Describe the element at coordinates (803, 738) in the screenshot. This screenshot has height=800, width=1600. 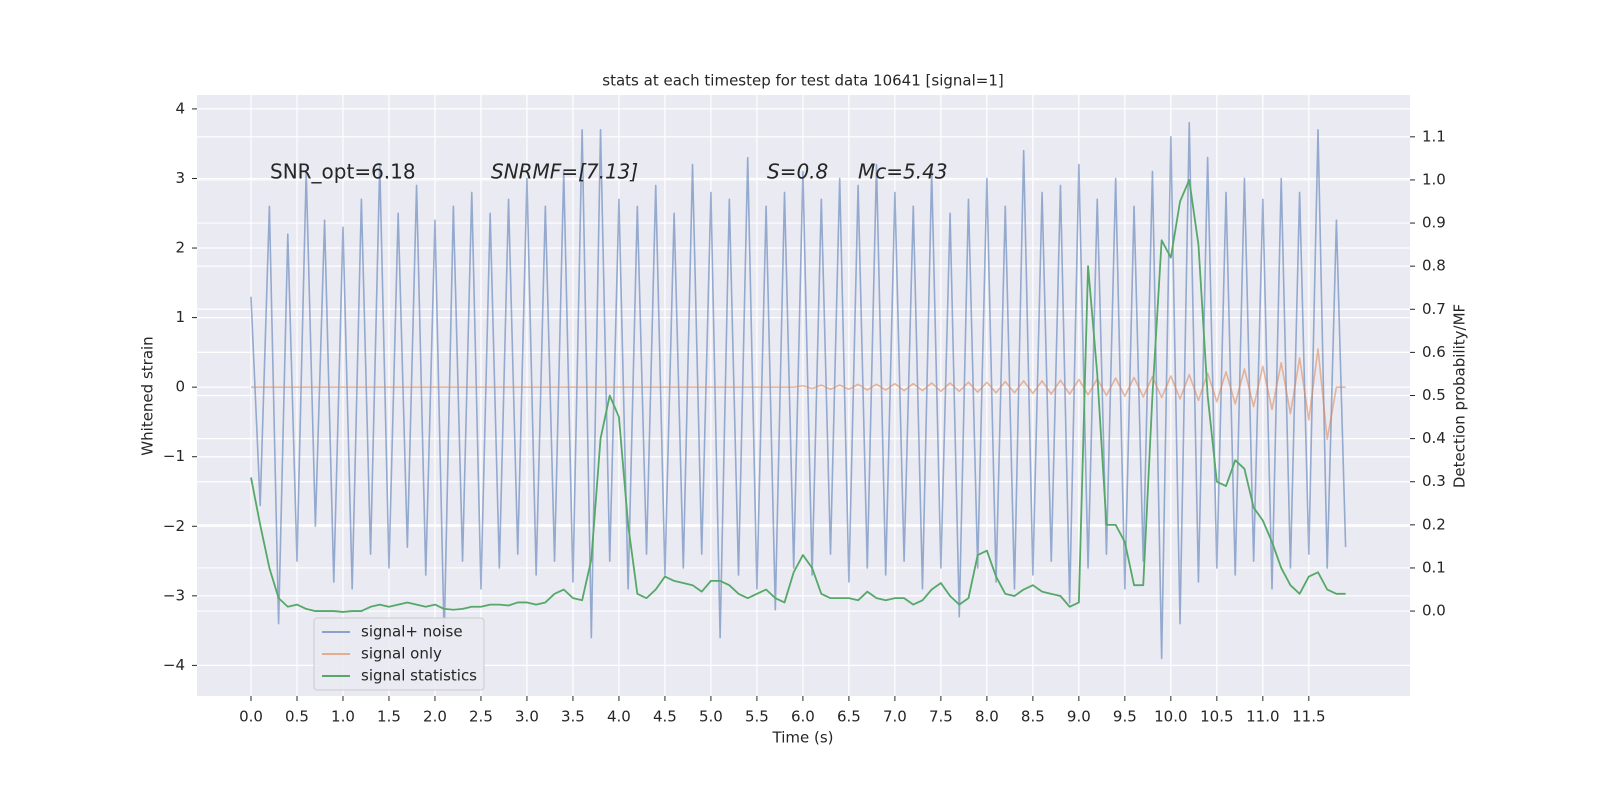
I see `x-axis-label: Time (s)` at that location.